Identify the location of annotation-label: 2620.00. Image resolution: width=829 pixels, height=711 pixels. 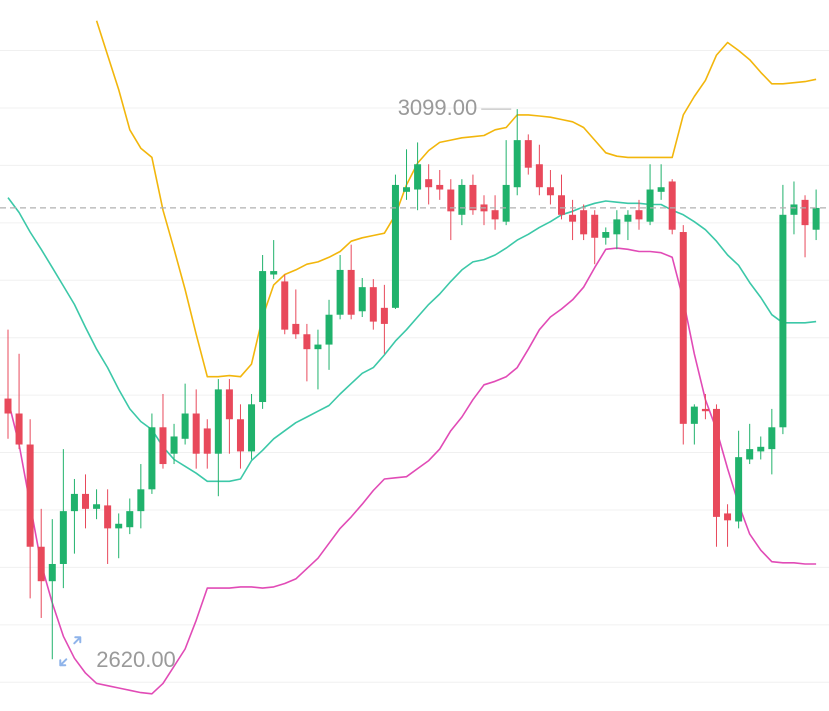
(136, 659).